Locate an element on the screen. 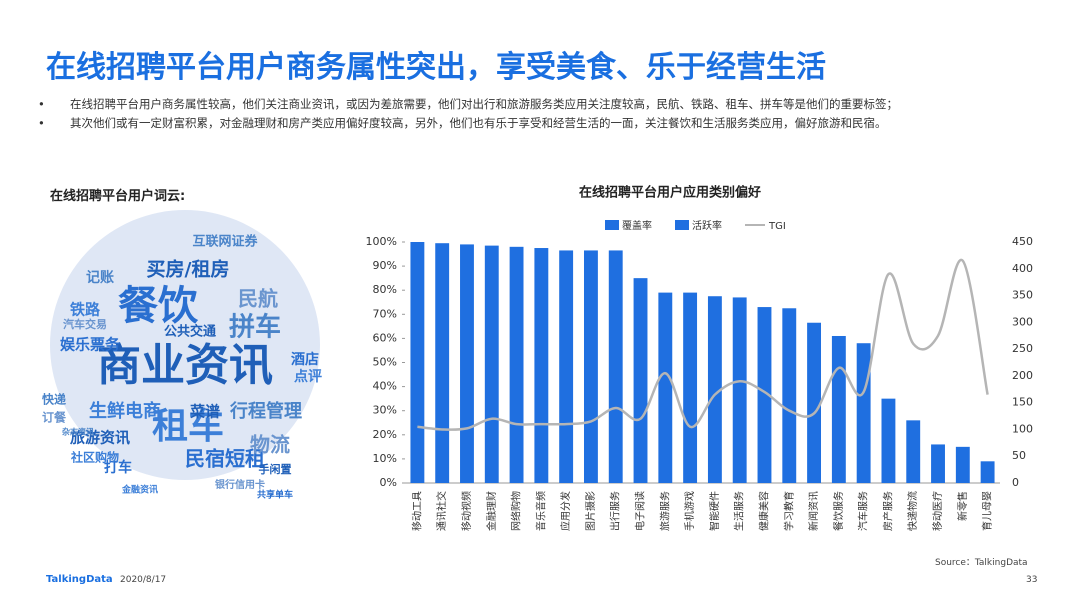 The width and height of the screenshot is (1080, 608). x-tick-label: 电子阅读 is located at coordinates (640, 511).